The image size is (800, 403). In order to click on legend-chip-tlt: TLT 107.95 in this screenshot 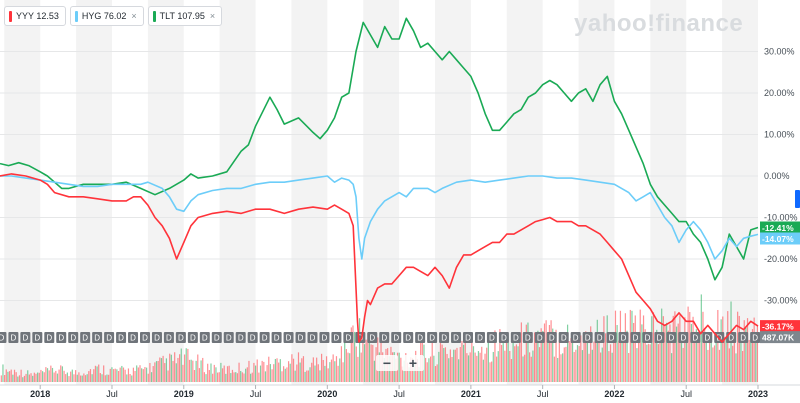, I will do `click(185, 16)`.